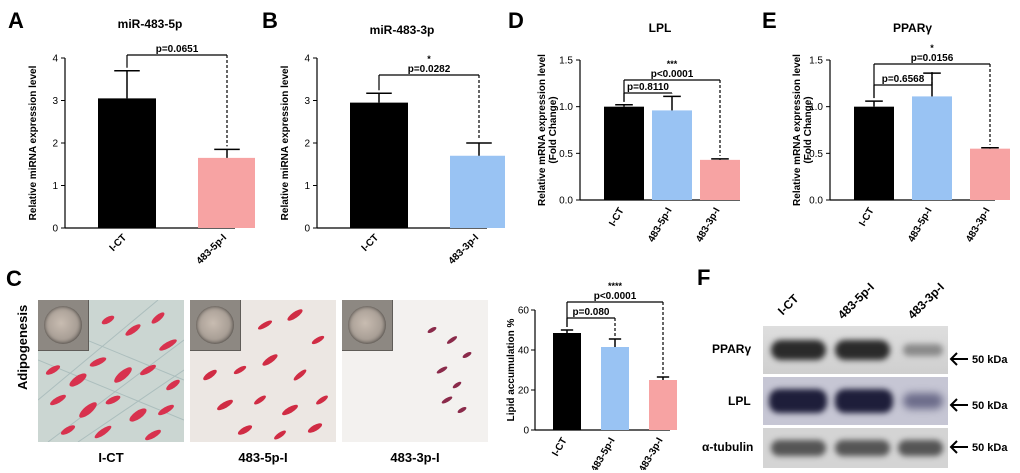 The image size is (1020, 473). Describe the element at coordinates (14, 278) in the screenshot. I see `panel-letter-c: C` at that location.